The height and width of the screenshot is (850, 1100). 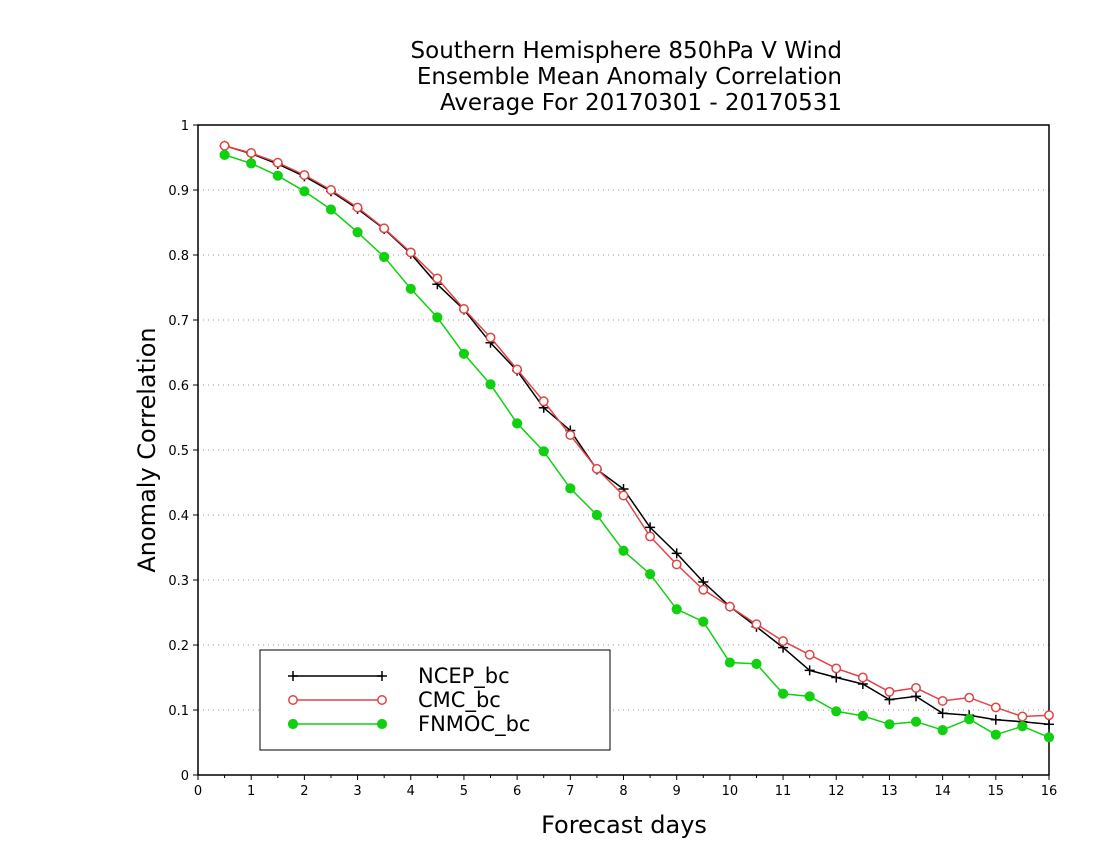 I want to click on title-line-1: Southern Hemisphere 850hPa V Wind, so click(x=626, y=51).